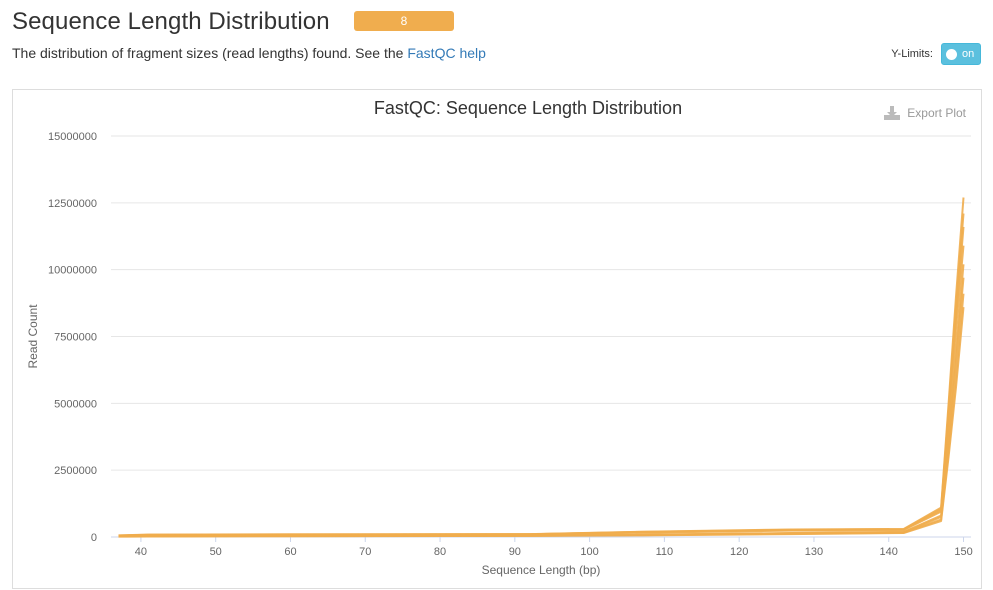 The width and height of the screenshot is (993, 590). What do you see at coordinates (892, 113) in the screenshot?
I see `download-icon` at bounding box center [892, 113].